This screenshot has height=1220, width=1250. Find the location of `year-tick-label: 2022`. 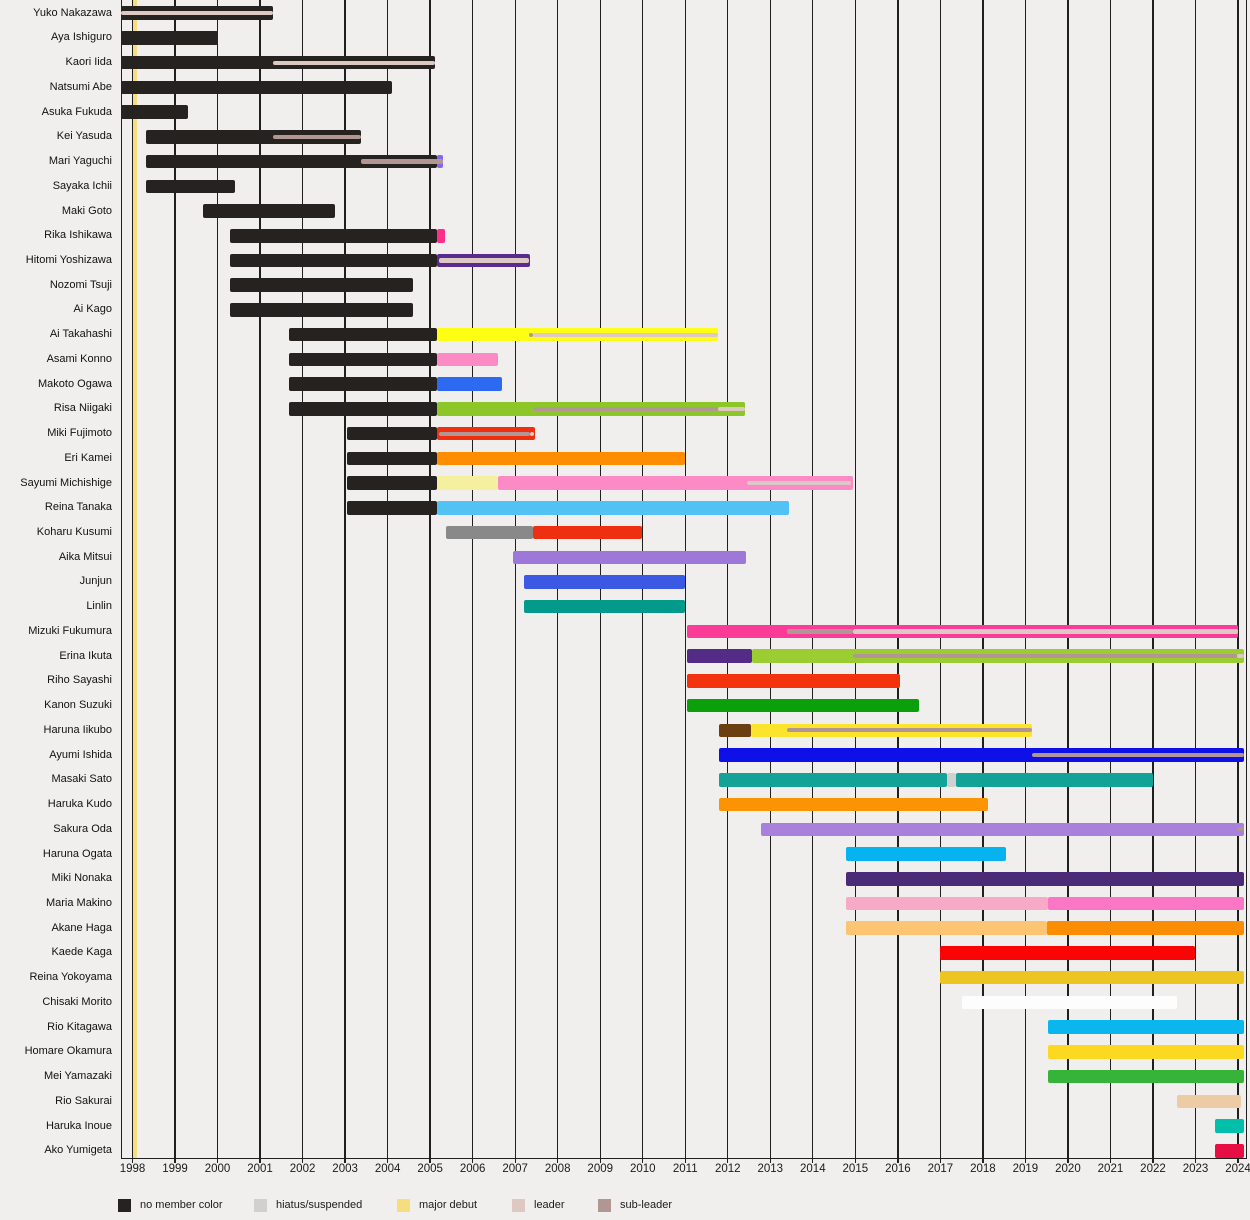

year-tick-label: 2022 is located at coordinates (1153, 1169).